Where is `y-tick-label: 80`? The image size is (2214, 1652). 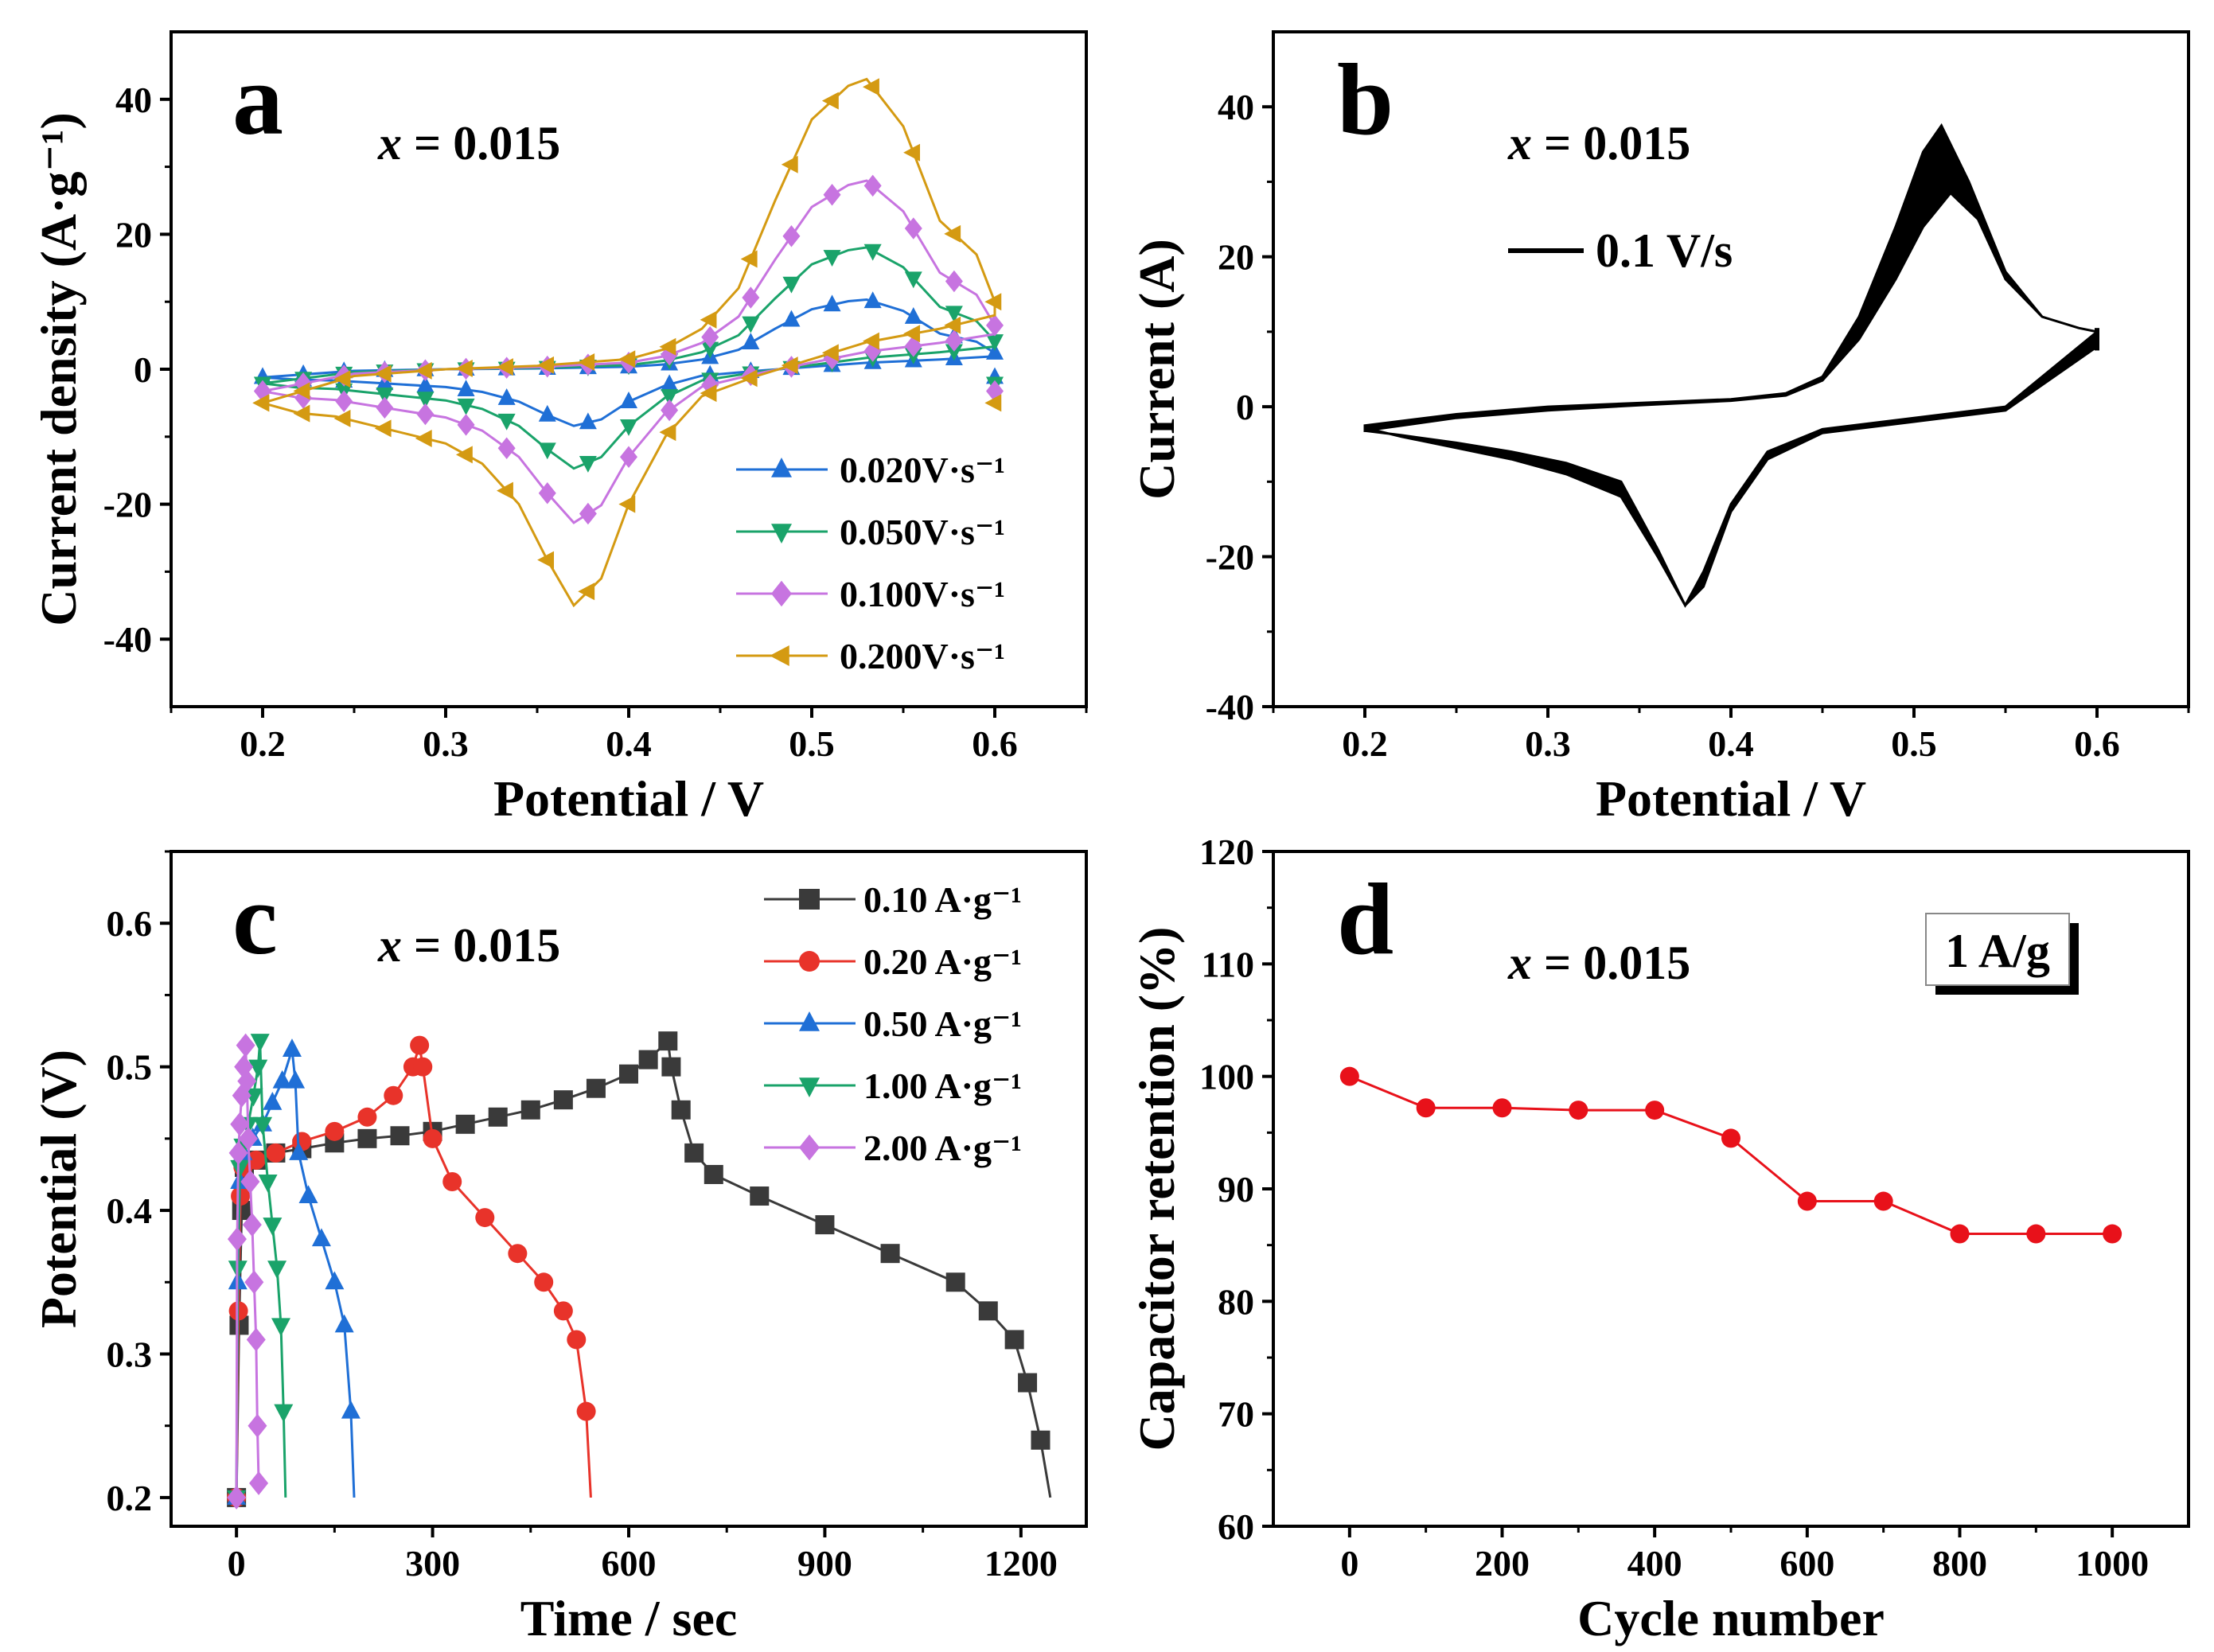
y-tick-label: 80 is located at coordinates (1236, 1301).